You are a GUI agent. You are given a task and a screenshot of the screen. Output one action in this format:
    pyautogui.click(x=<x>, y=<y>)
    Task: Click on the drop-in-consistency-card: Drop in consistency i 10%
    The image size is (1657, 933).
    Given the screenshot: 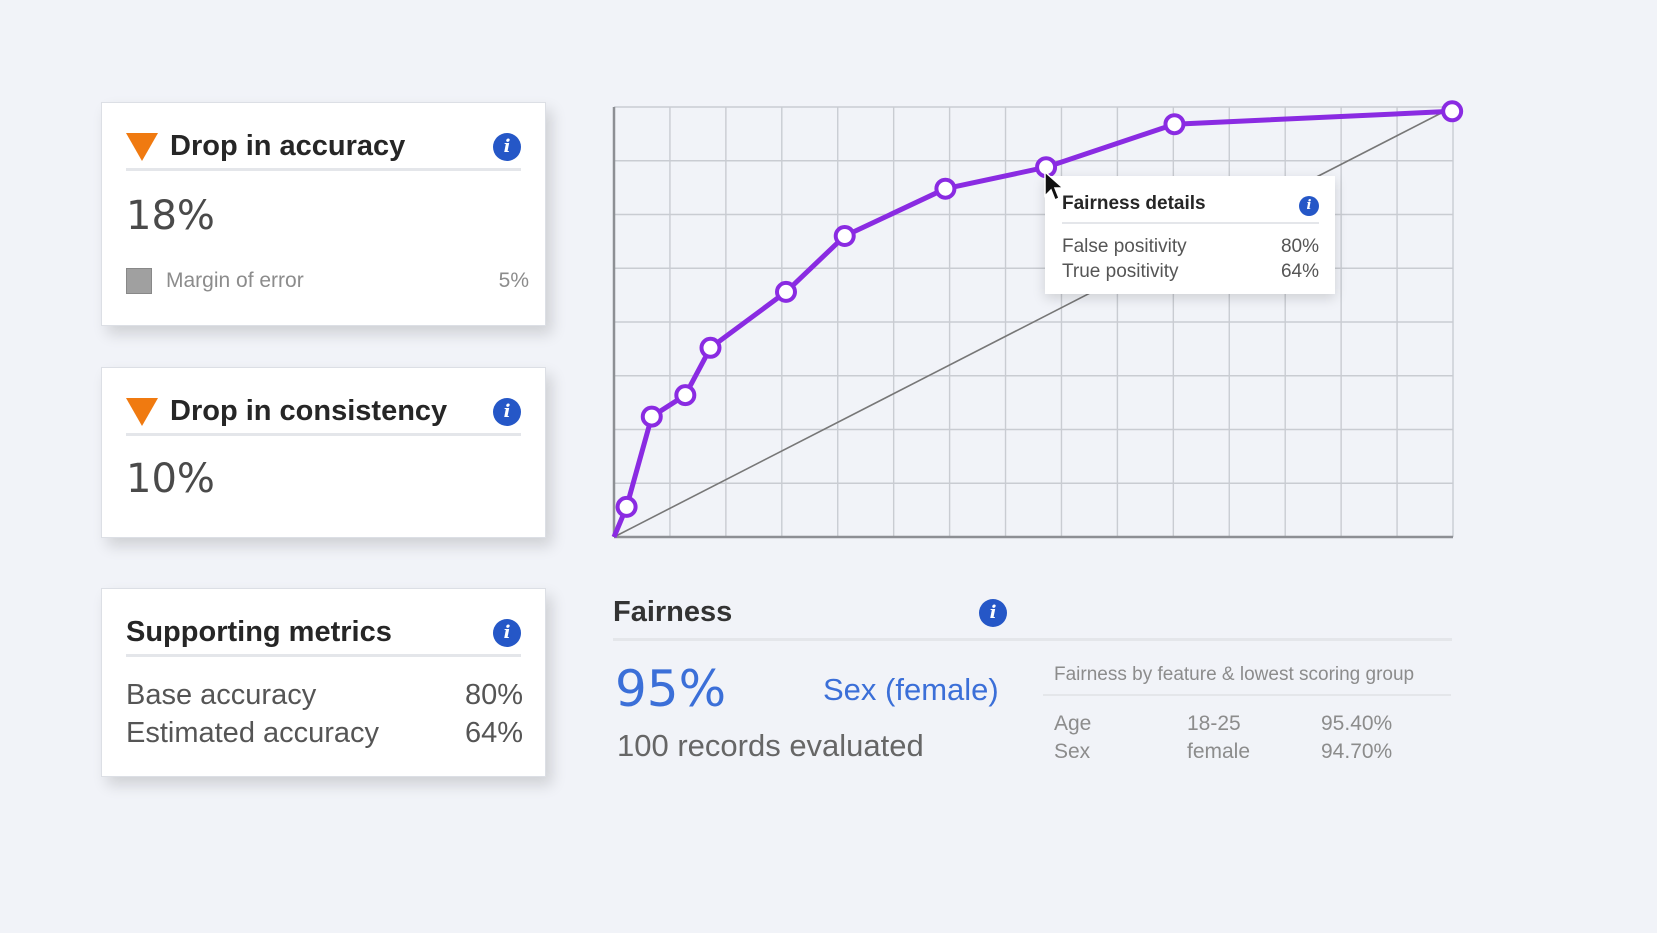 What is the action you would take?
    pyautogui.click(x=323, y=452)
    